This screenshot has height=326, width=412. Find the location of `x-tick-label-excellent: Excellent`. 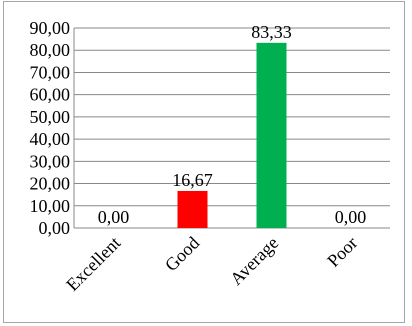

x-tick-label-excellent: Excellent is located at coordinates (93, 264).